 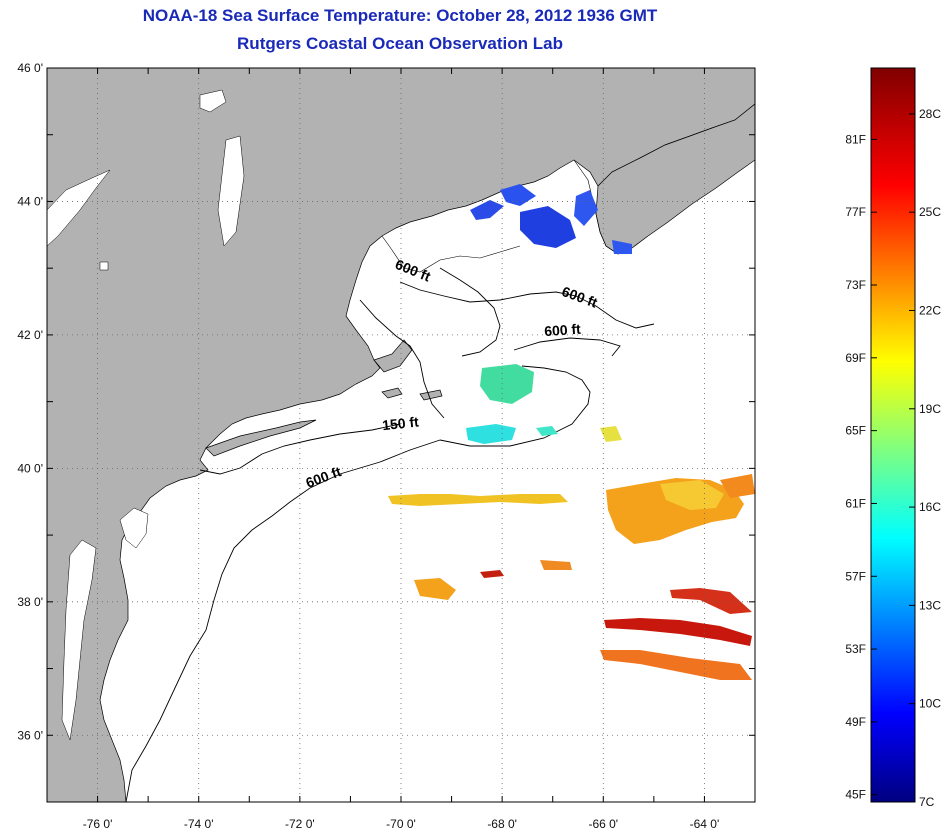 I want to click on y-tick-label: 46 0', so click(x=30, y=68).